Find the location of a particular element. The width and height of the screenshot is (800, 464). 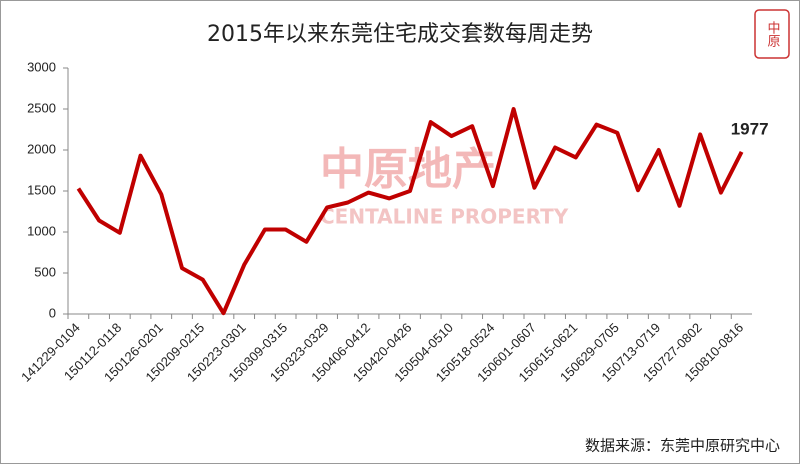

data-label: 1977 is located at coordinates (750, 128).